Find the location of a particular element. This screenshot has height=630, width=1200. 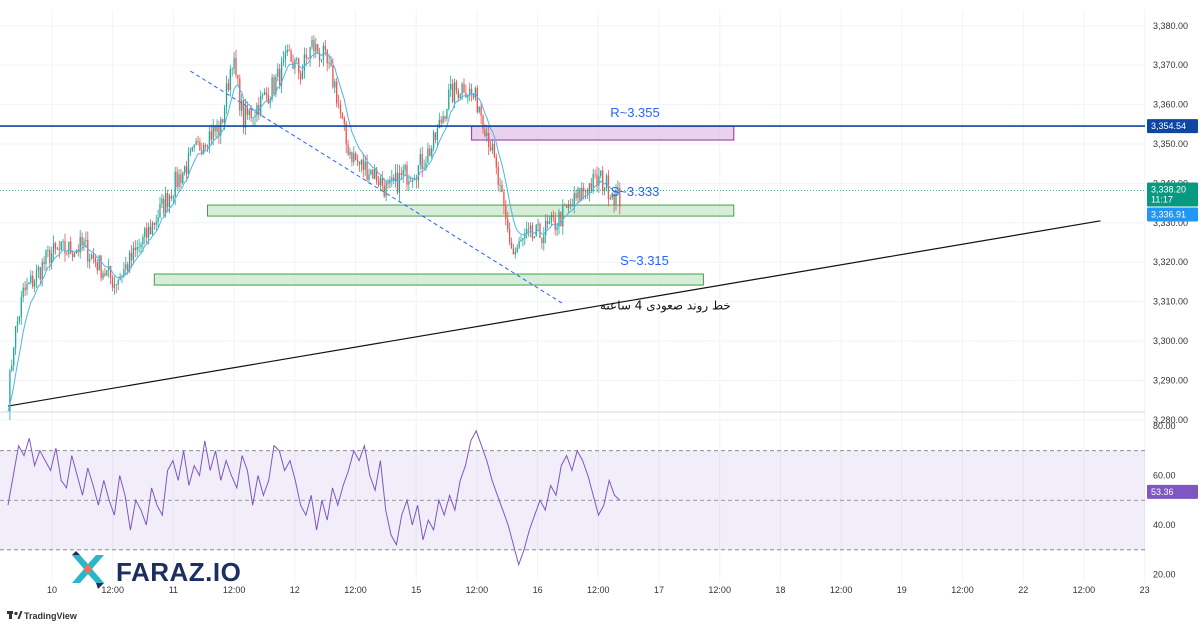

tradingview-text: TradingView is located at coordinates (51, 616).